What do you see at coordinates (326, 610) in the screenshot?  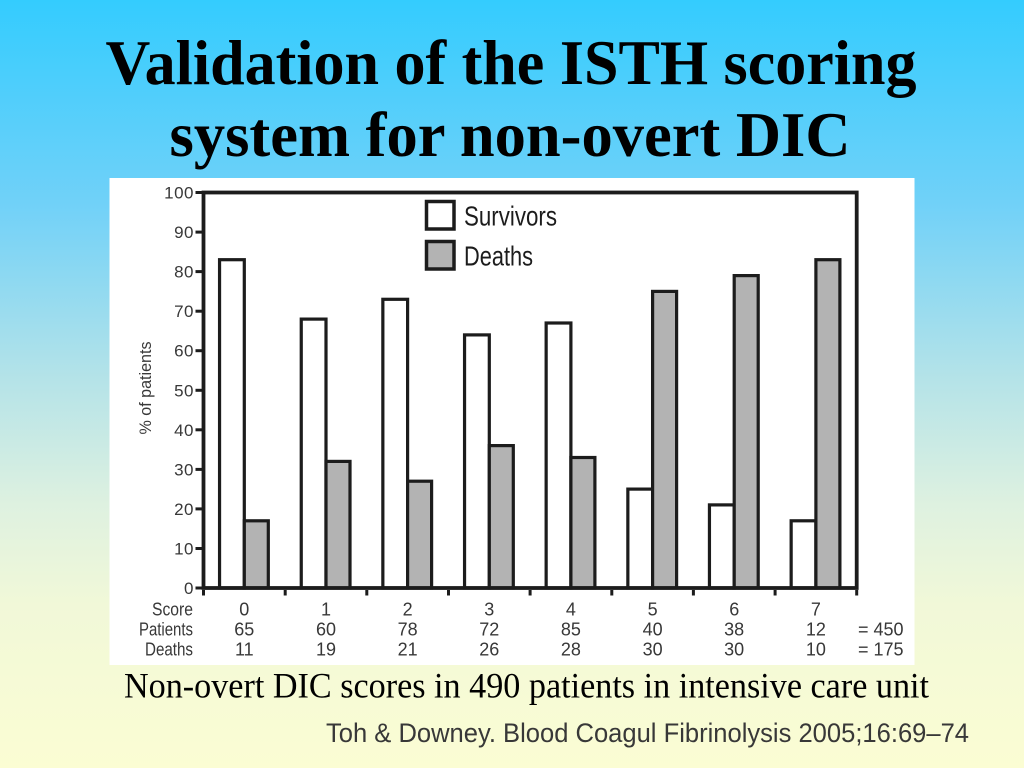 I see `svg-text: 1` at bounding box center [326, 610].